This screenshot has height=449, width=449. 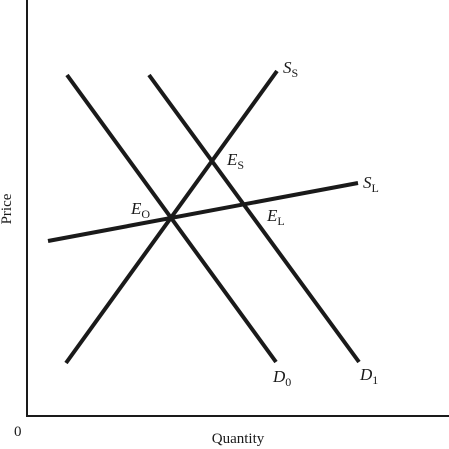 What do you see at coordinates (238, 439) in the screenshot?
I see `x-axis-label: Quantity` at bounding box center [238, 439].